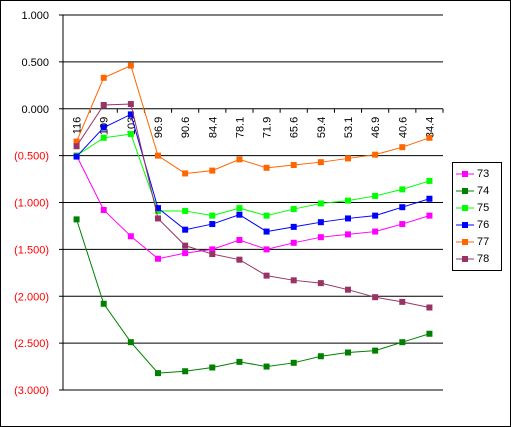 Image resolution: width=511 pixels, height=427 pixels. I want to click on x-tick-label: 34.4, so click(430, 127).